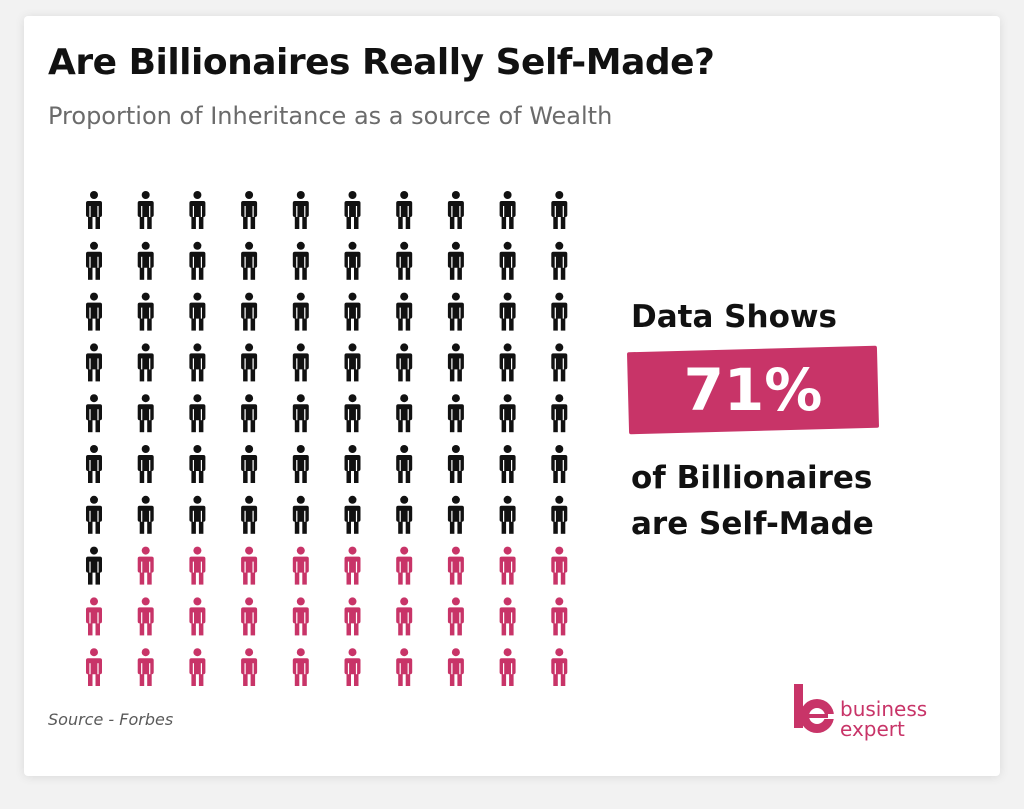 The image size is (1024, 809). What do you see at coordinates (752, 501) in the screenshot?
I see `callout-text: of Billionaires are Self-Made` at bounding box center [752, 501].